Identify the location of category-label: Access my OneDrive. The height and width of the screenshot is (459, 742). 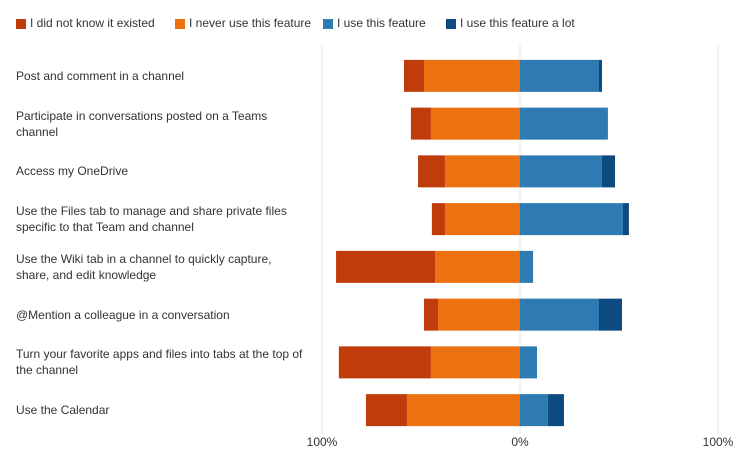
(72, 171).